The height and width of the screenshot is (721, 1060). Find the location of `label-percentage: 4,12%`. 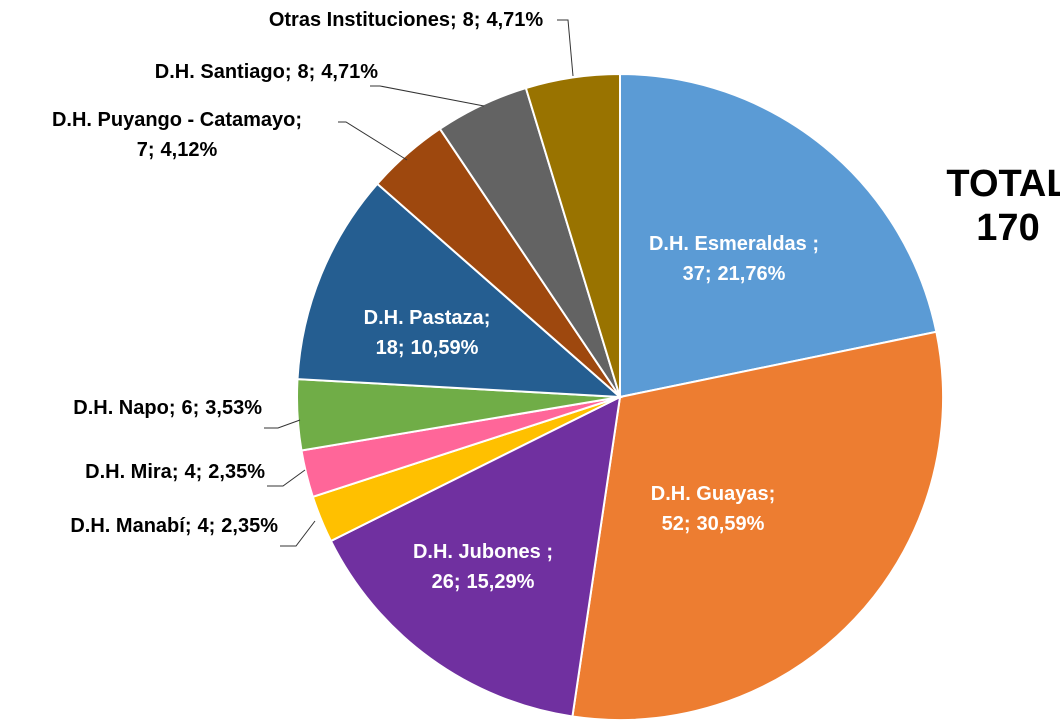

label-percentage: 4,12% is located at coordinates (189, 150).